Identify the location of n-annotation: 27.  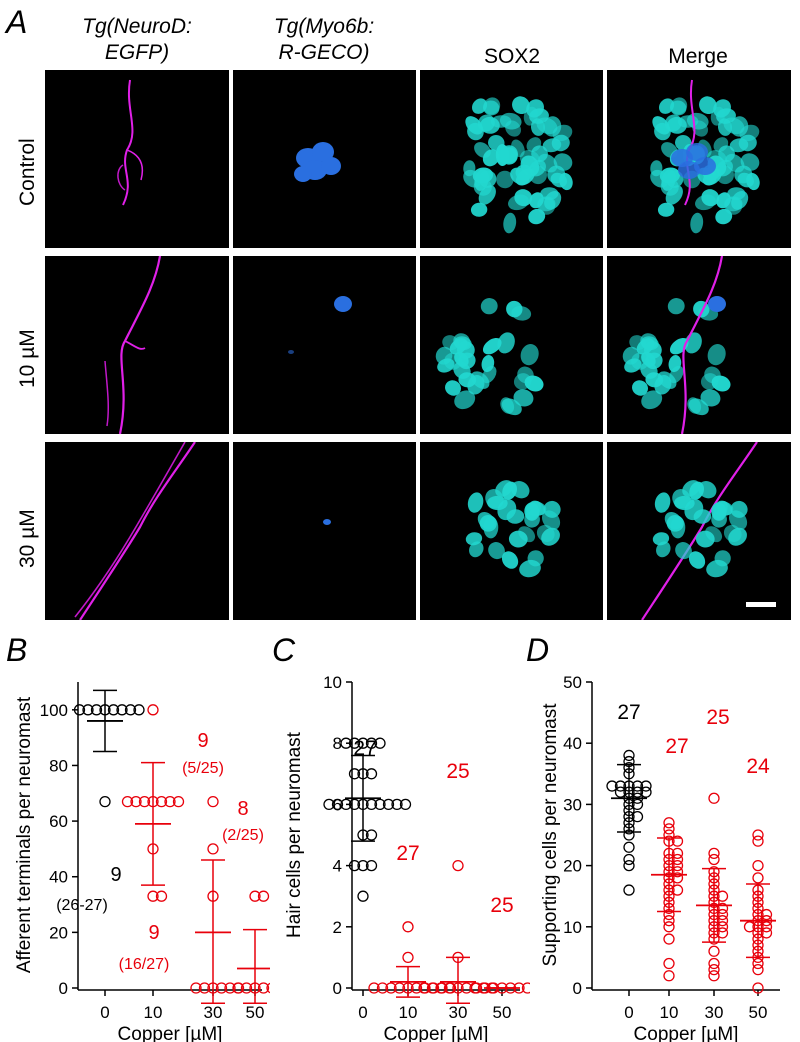
(407, 853).